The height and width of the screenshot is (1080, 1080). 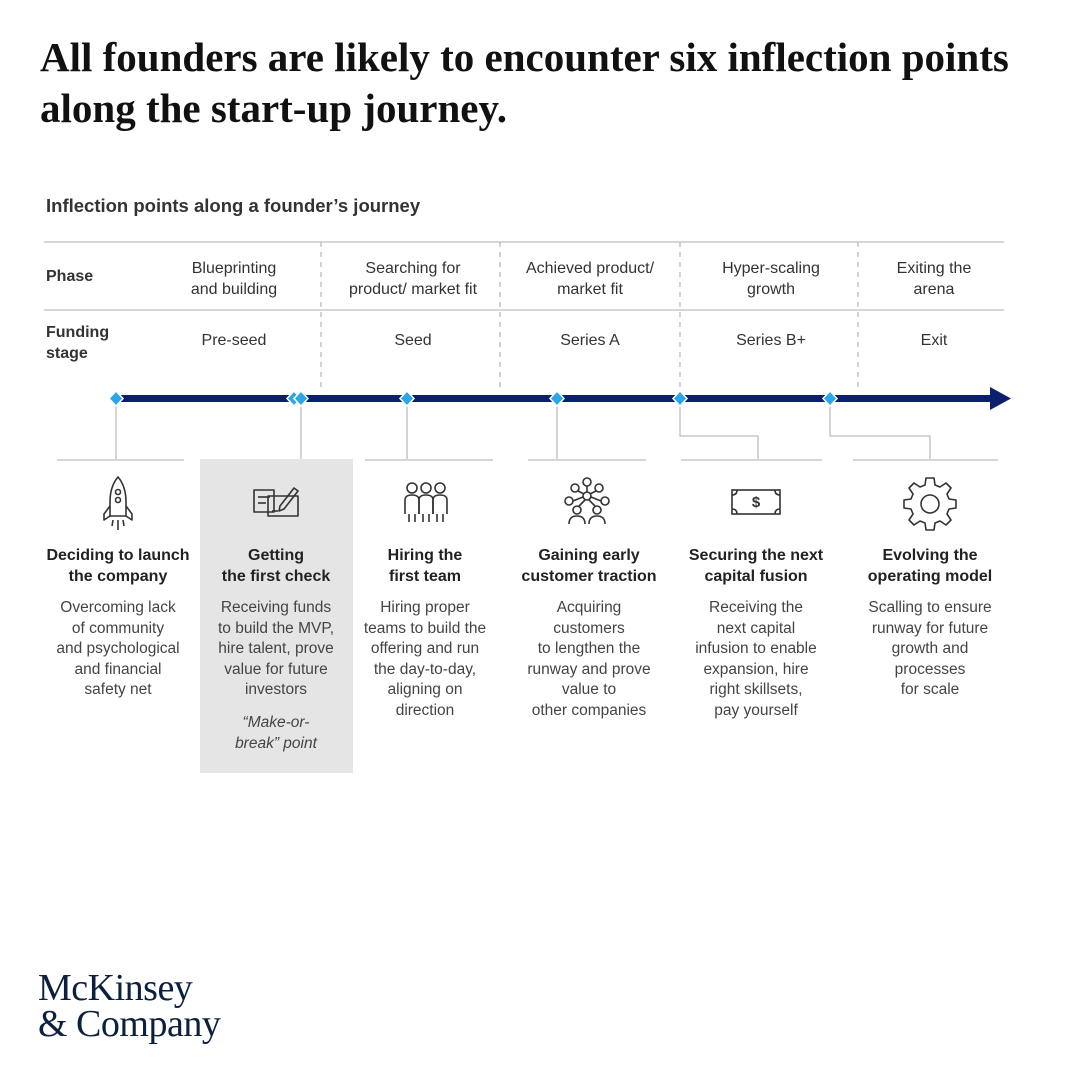 I want to click on phase-1-line2: and building, so click(x=234, y=289).